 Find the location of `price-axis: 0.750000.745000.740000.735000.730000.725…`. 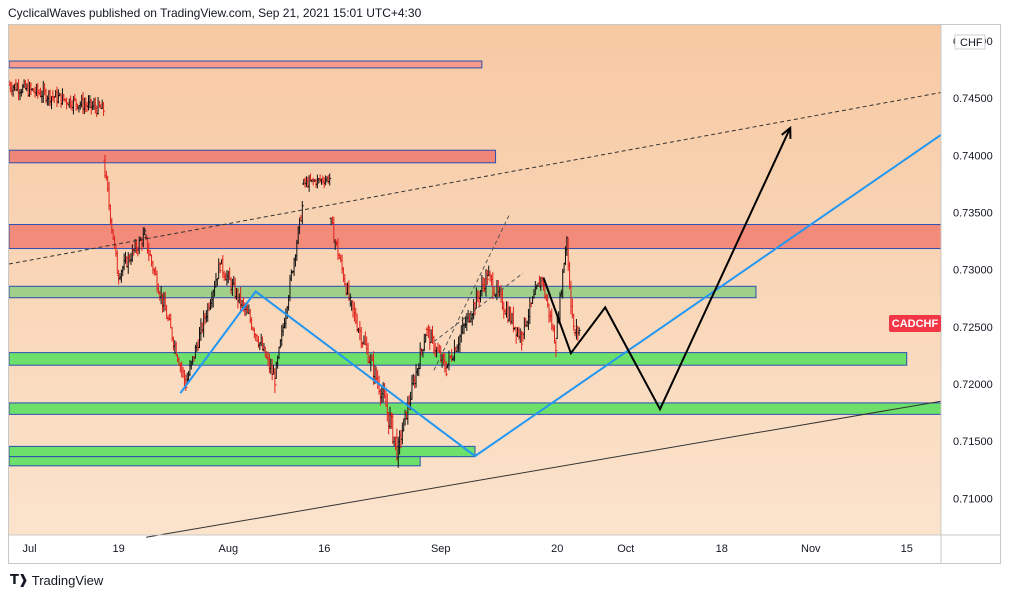

price-axis: 0.750000.745000.740000.735000.730000.725… is located at coordinates (973, 270).